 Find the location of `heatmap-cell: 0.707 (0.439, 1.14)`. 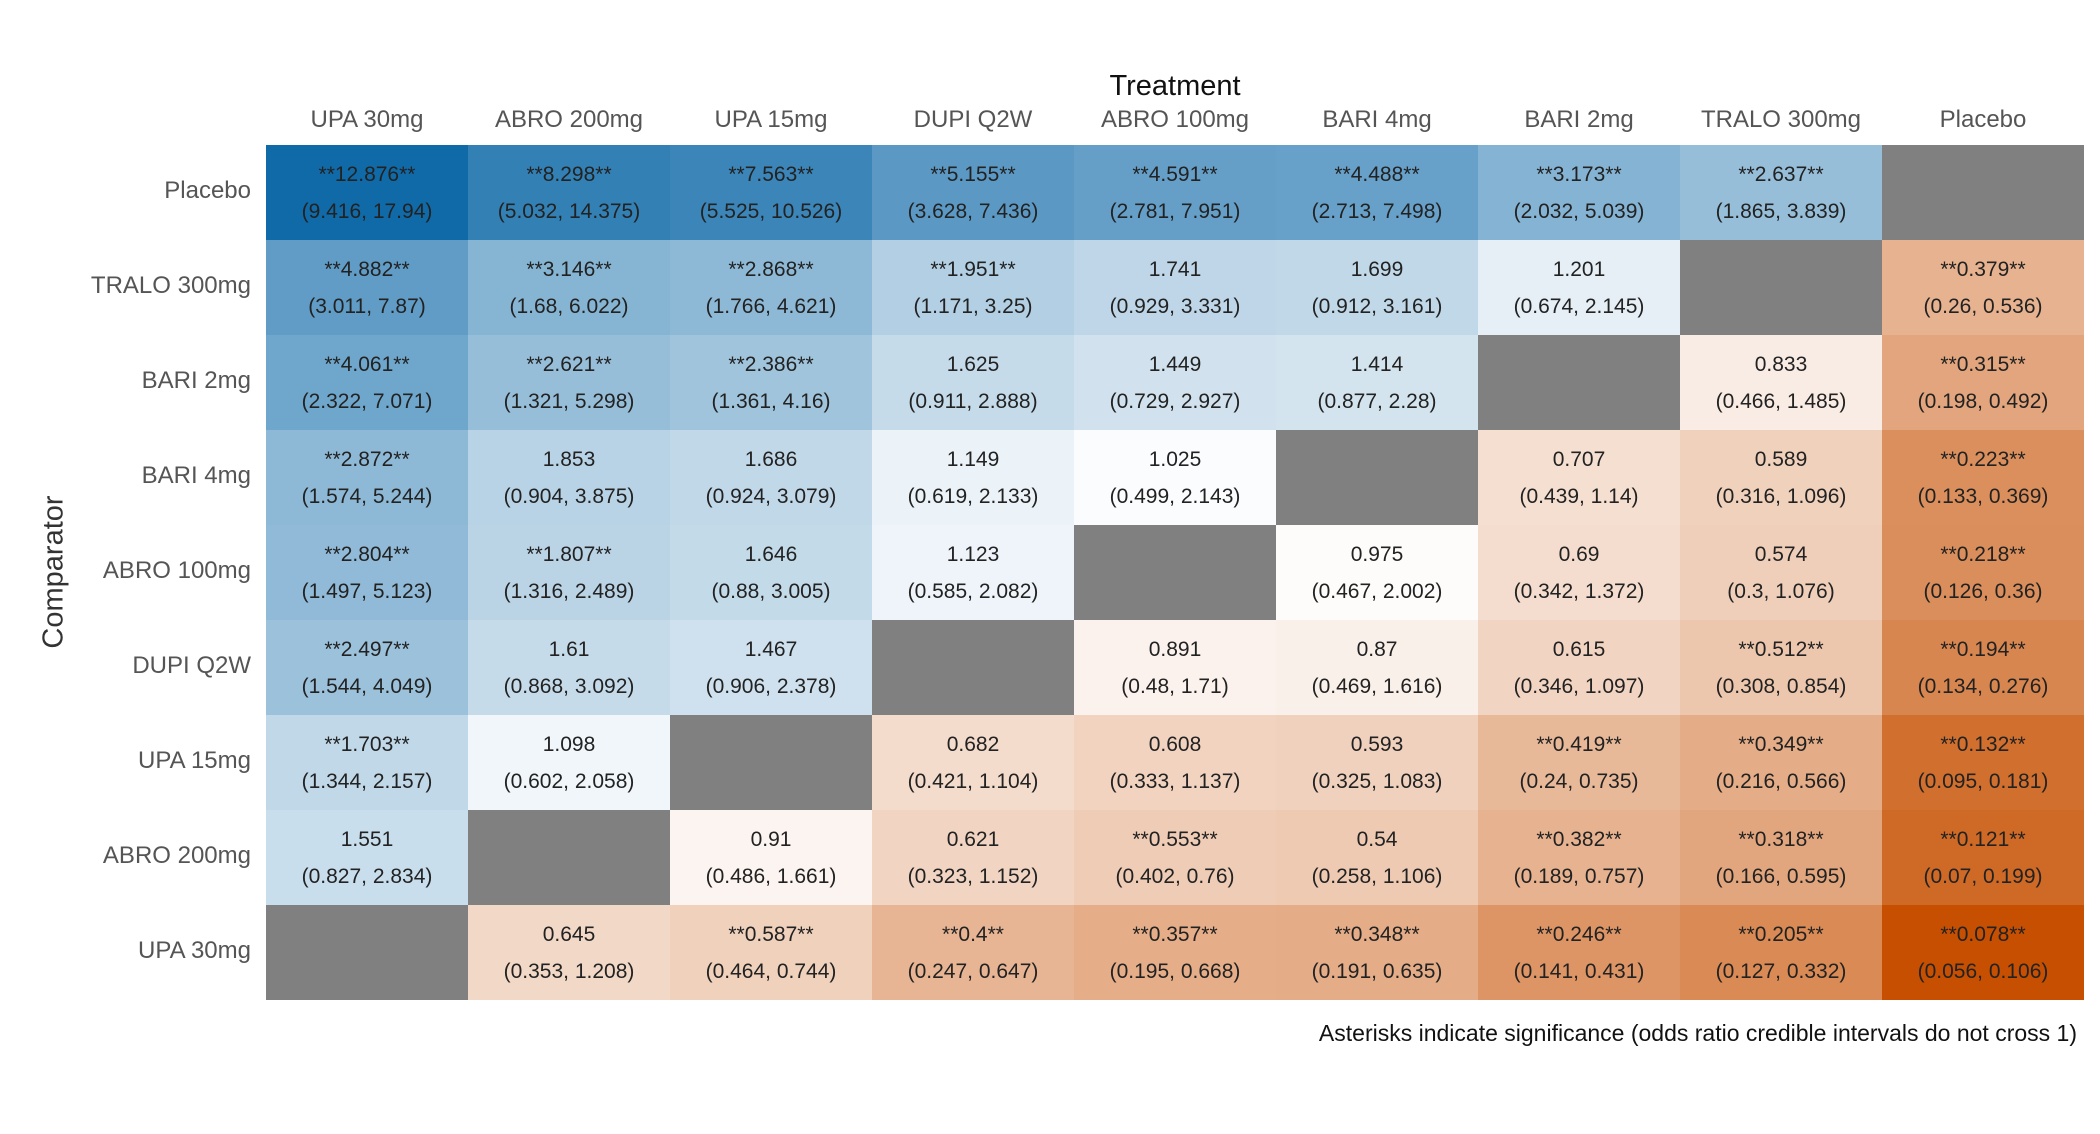

heatmap-cell: 0.707 (0.439, 1.14) is located at coordinates (1579, 477).